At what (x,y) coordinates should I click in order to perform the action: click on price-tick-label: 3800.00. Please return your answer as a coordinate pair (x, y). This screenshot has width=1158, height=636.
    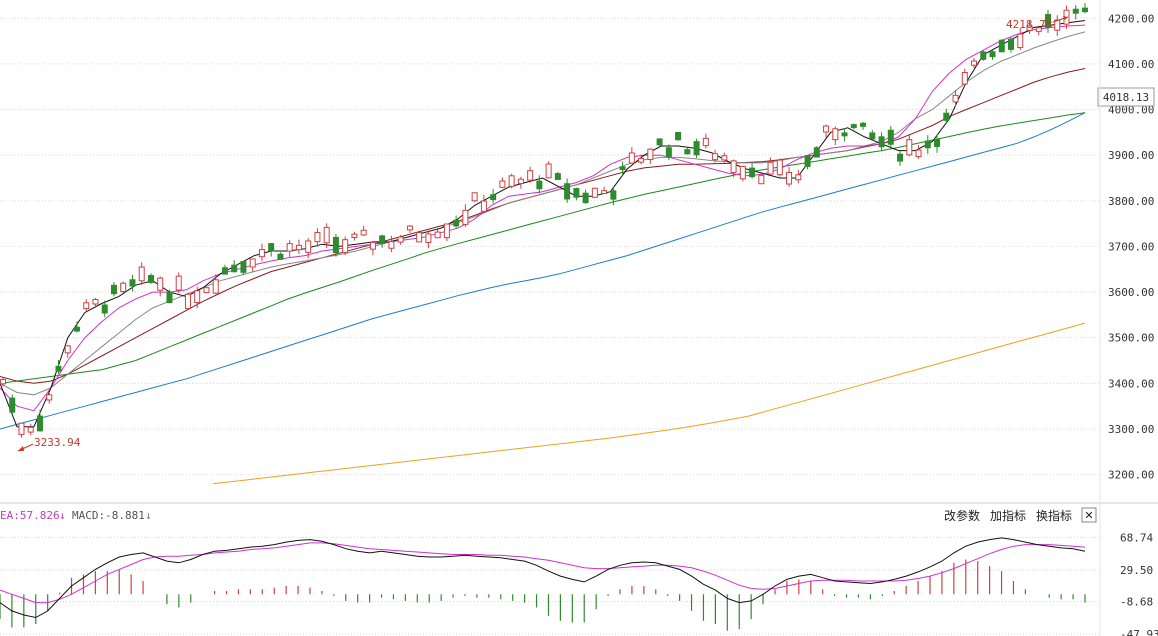
    Looking at the image, I should click on (1131, 201).